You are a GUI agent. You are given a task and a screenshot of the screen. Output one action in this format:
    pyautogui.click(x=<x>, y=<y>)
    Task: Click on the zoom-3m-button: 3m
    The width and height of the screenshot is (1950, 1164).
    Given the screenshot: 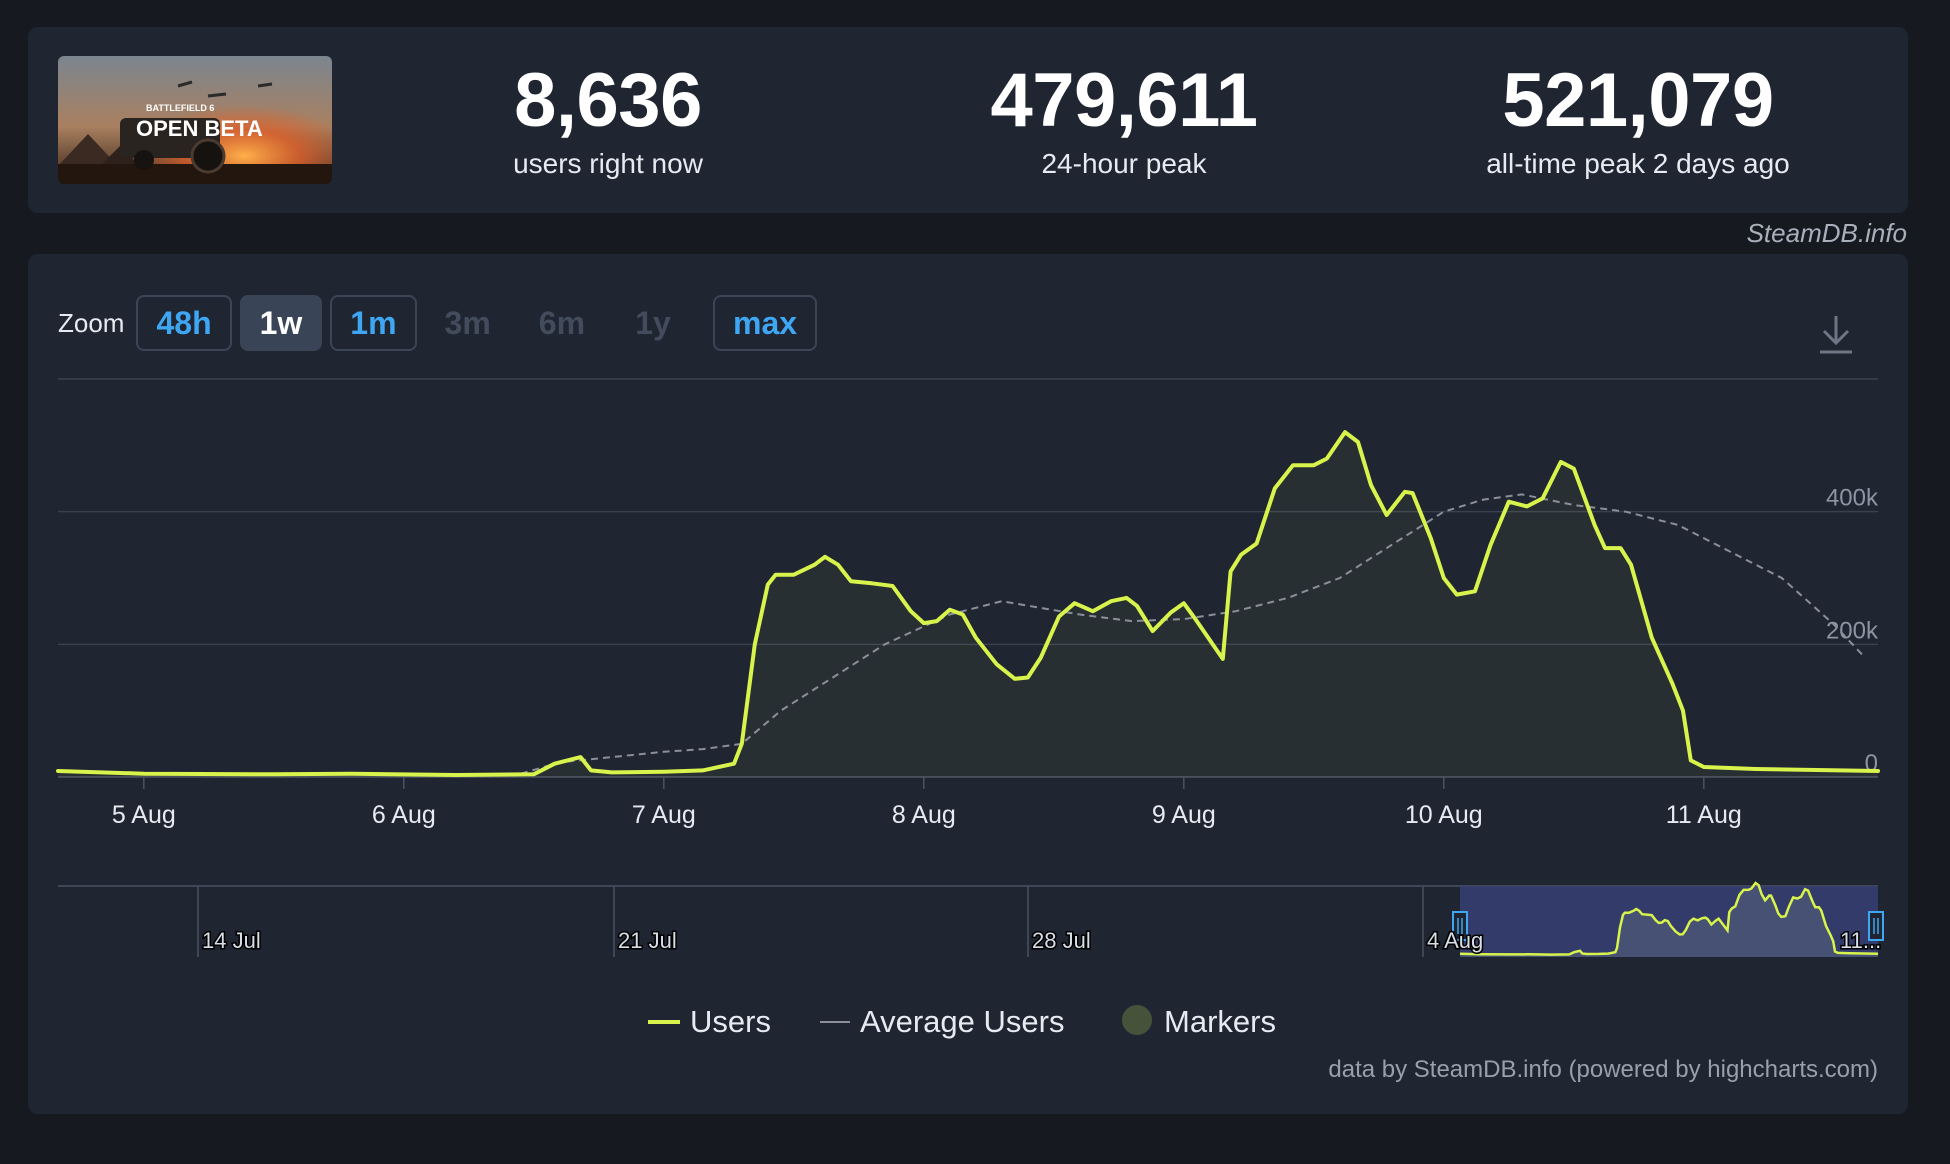 What is the action you would take?
    pyautogui.click(x=467, y=322)
    